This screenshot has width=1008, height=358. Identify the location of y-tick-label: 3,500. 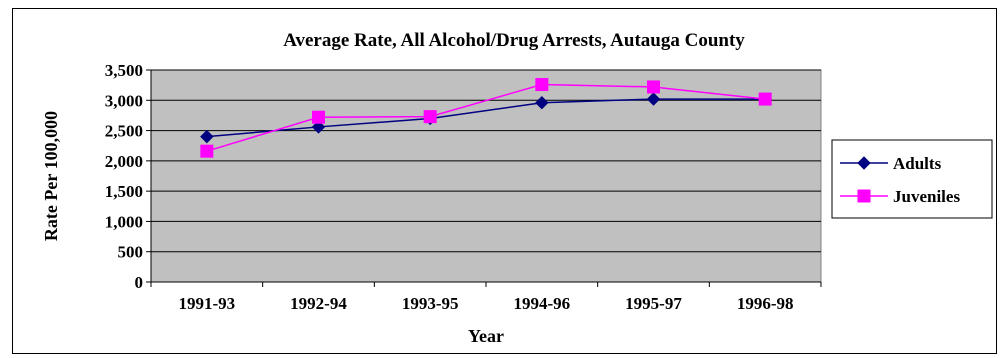
(124, 70).